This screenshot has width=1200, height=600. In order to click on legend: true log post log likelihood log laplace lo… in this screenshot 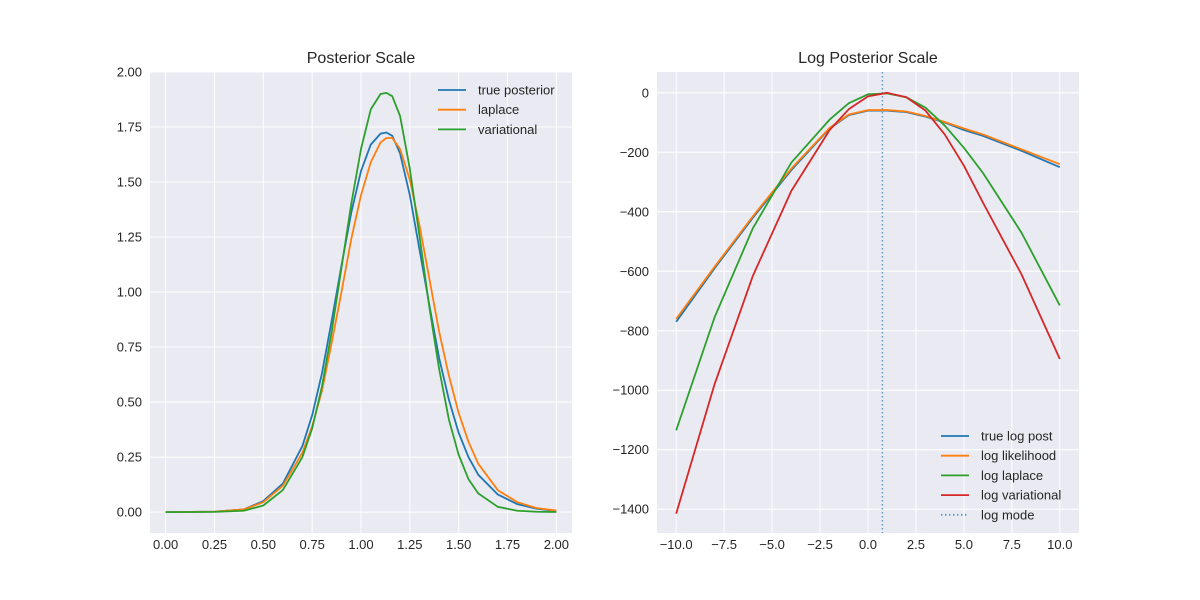, I will do `click(1001, 475)`.